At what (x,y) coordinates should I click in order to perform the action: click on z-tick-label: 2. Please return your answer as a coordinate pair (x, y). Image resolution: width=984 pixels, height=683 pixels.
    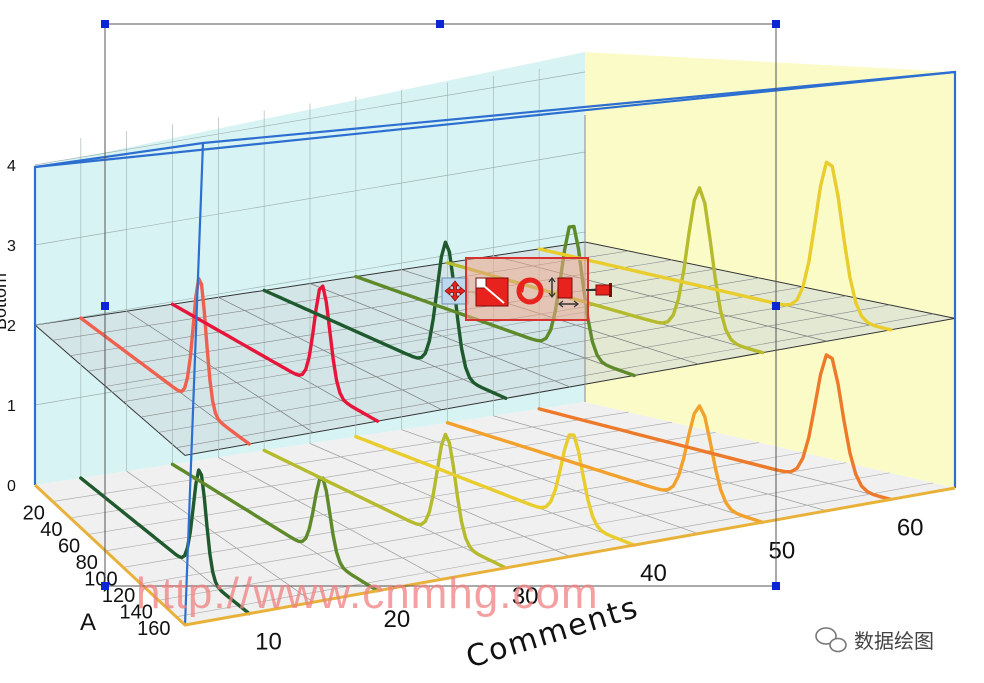
    Looking at the image, I should click on (11, 326).